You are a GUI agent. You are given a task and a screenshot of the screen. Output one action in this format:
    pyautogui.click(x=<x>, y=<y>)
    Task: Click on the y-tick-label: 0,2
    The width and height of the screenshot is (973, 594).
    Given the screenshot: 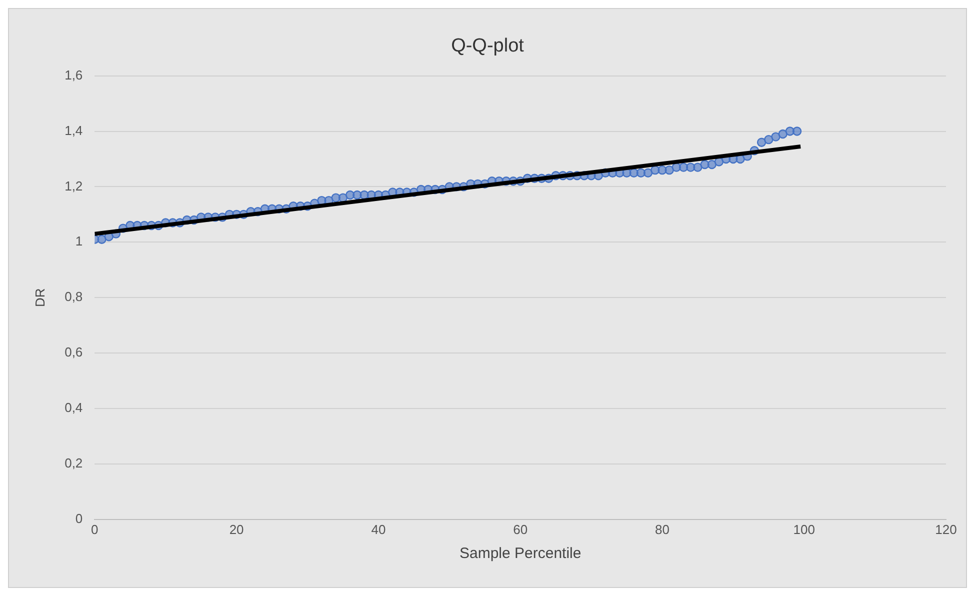 What is the action you would take?
    pyautogui.click(x=73, y=463)
    